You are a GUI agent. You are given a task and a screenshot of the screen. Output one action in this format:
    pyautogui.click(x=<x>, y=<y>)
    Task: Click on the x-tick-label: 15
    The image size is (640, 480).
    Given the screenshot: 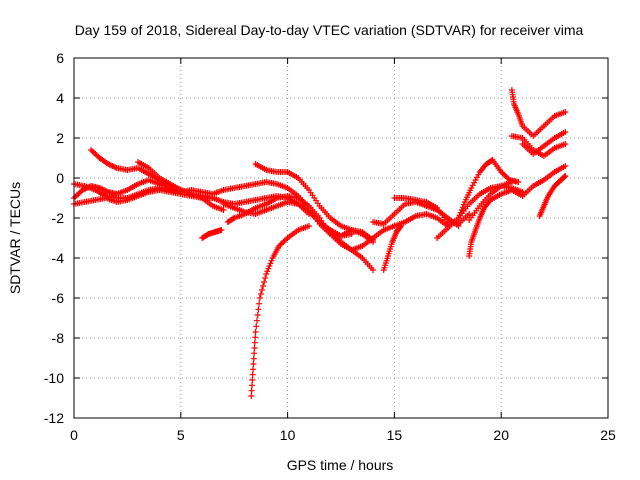 What is the action you would take?
    pyautogui.click(x=395, y=435)
    